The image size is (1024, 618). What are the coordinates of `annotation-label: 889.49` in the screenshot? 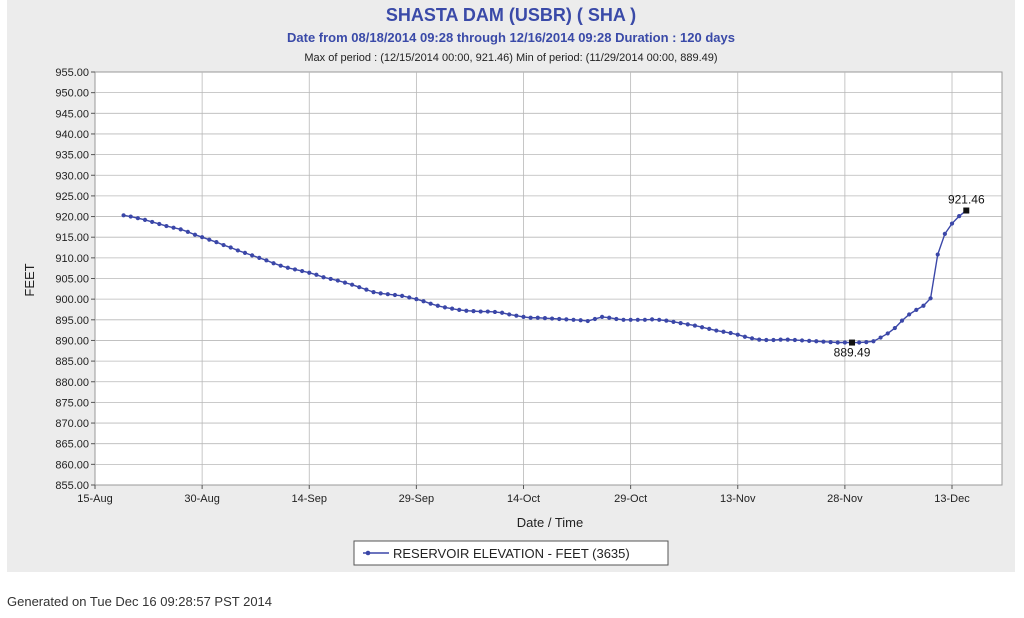 It's located at (852, 353).